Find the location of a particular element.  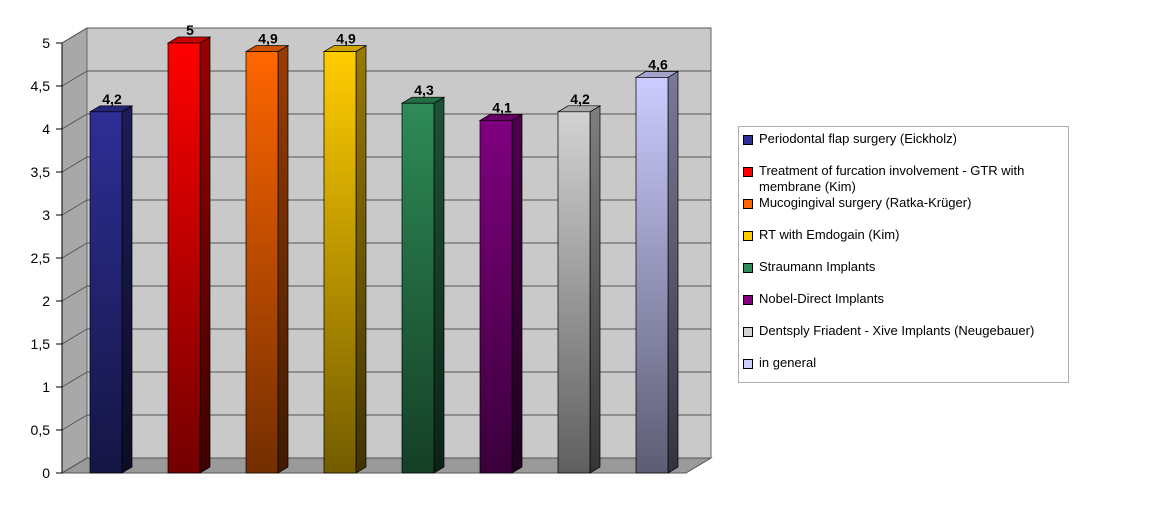

y-tick-label: 4,5 is located at coordinates (41, 86).